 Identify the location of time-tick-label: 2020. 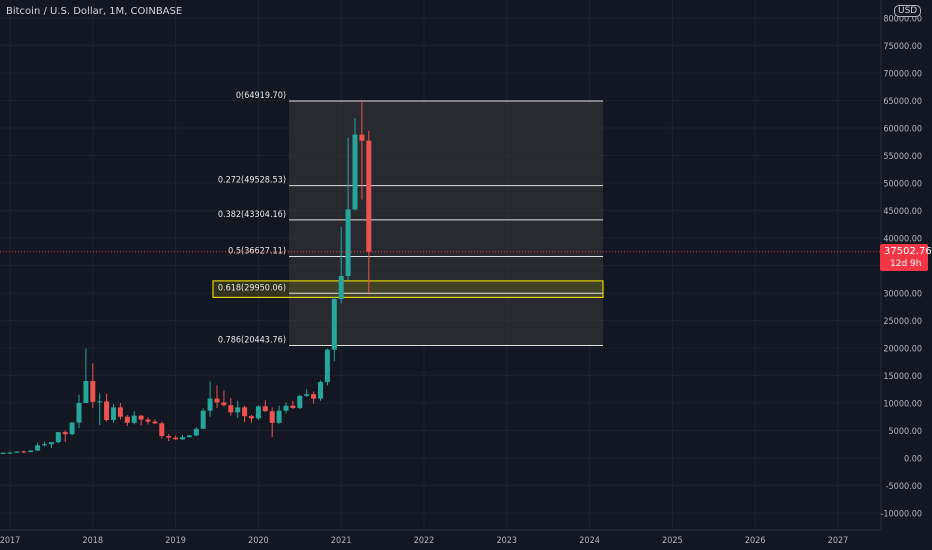
(258, 541).